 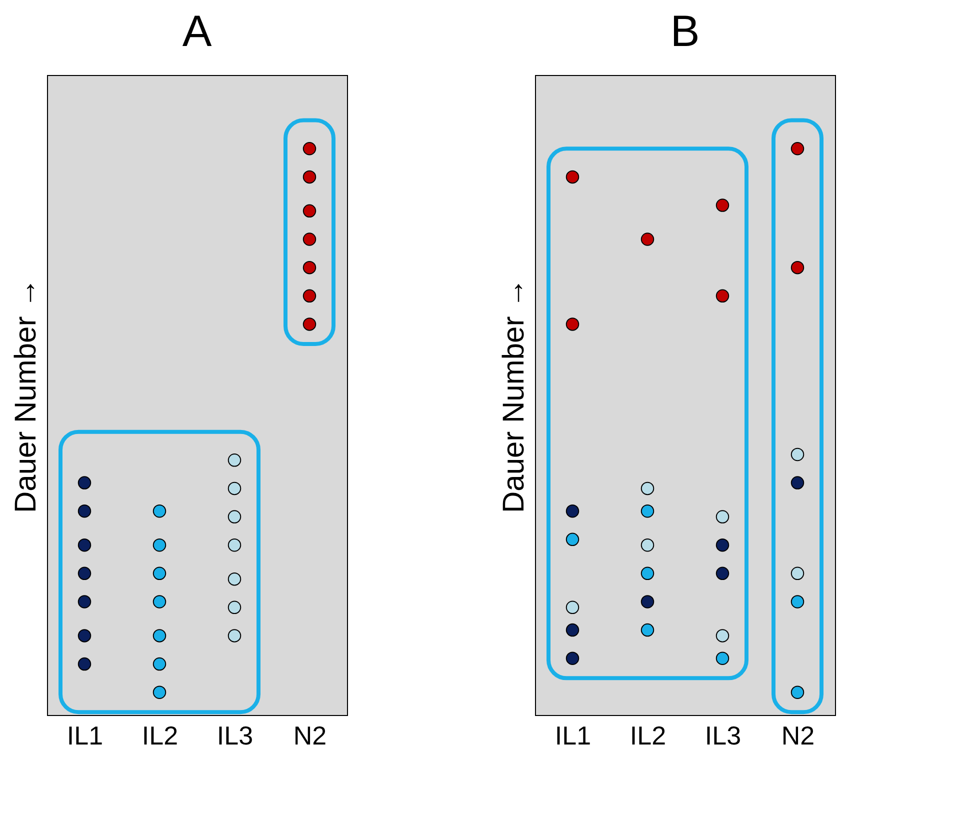 I want to click on chart-title: A, so click(x=197, y=31).